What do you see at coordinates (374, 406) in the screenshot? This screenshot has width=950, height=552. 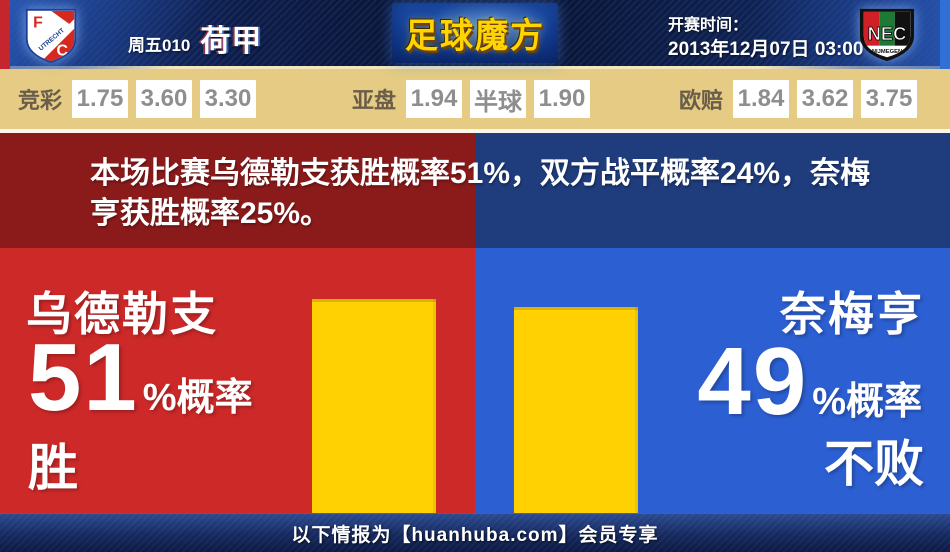 I see `home-probability-bar` at bounding box center [374, 406].